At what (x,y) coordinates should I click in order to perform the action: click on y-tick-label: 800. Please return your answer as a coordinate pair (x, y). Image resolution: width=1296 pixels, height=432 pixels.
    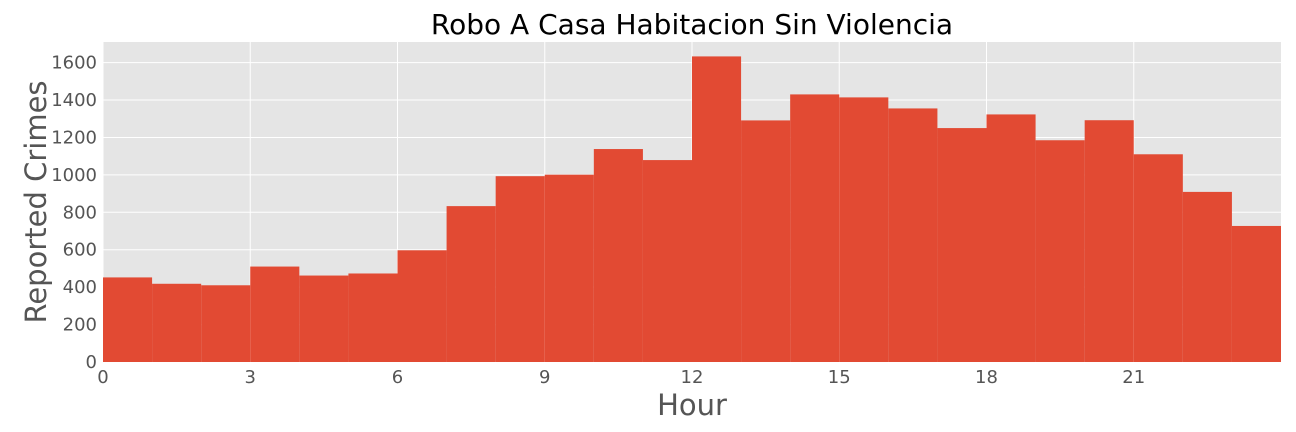
    Looking at the image, I should click on (80, 212).